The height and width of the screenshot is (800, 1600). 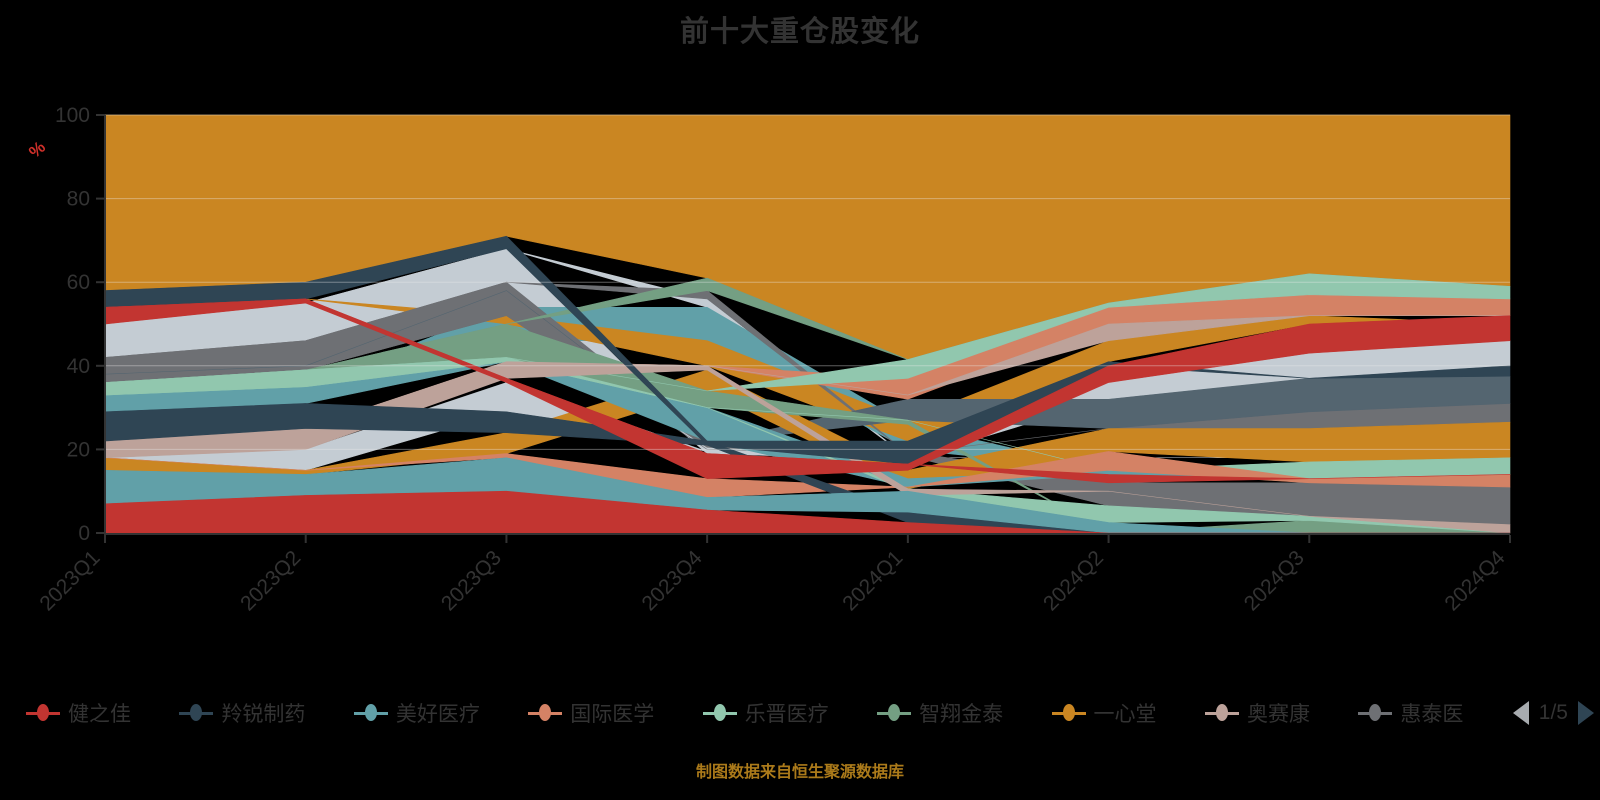 What do you see at coordinates (1520, 713) in the screenshot?
I see `legend-prev-page-arrow-icon` at bounding box center [1520, 713].